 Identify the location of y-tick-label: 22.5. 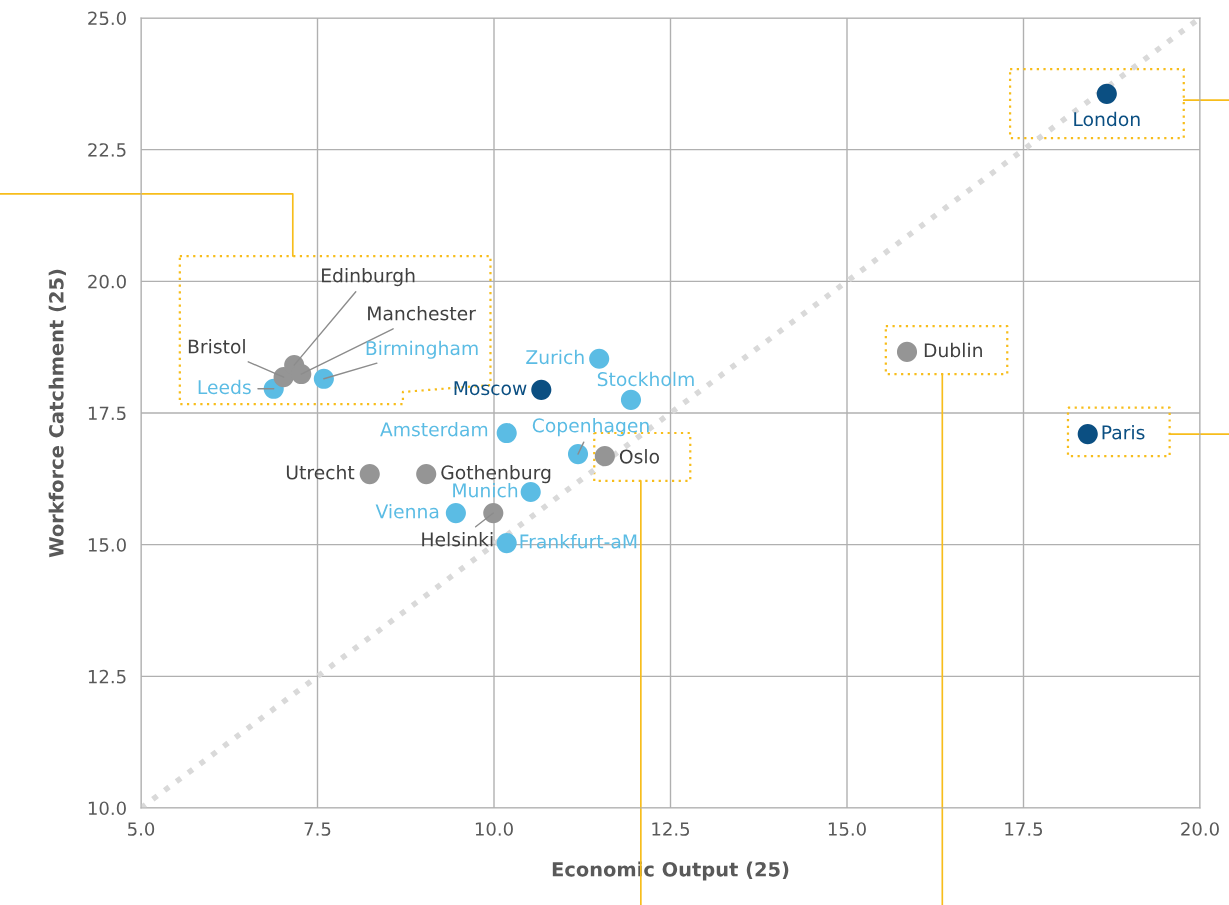
(107, 150).